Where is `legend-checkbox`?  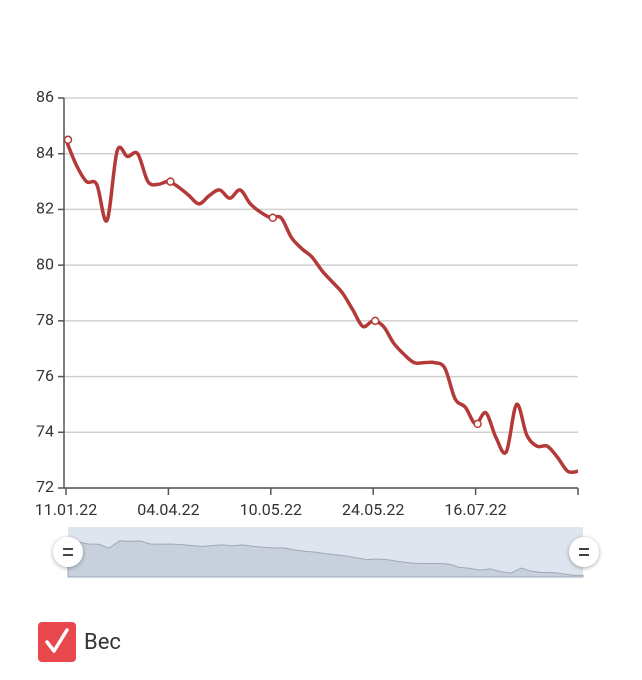
legend-checkbox is located at coordinates (57, 642).